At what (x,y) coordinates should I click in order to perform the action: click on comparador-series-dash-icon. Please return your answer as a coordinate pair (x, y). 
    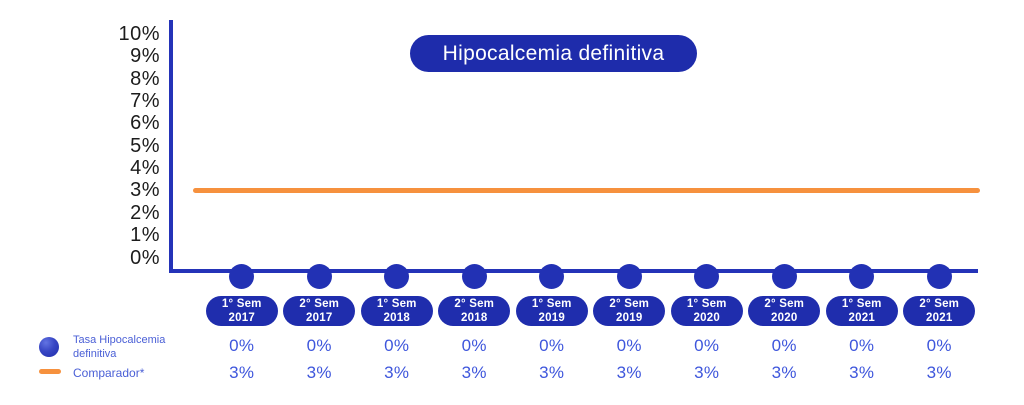
    Looking at the image, I should click on (50, 371).